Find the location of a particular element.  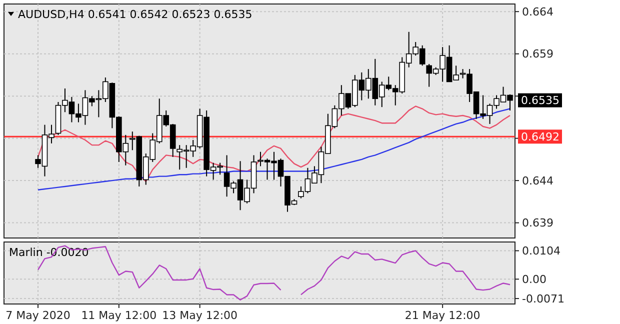

y-tick-label: 0.664 is located at coordinates (538, 11).